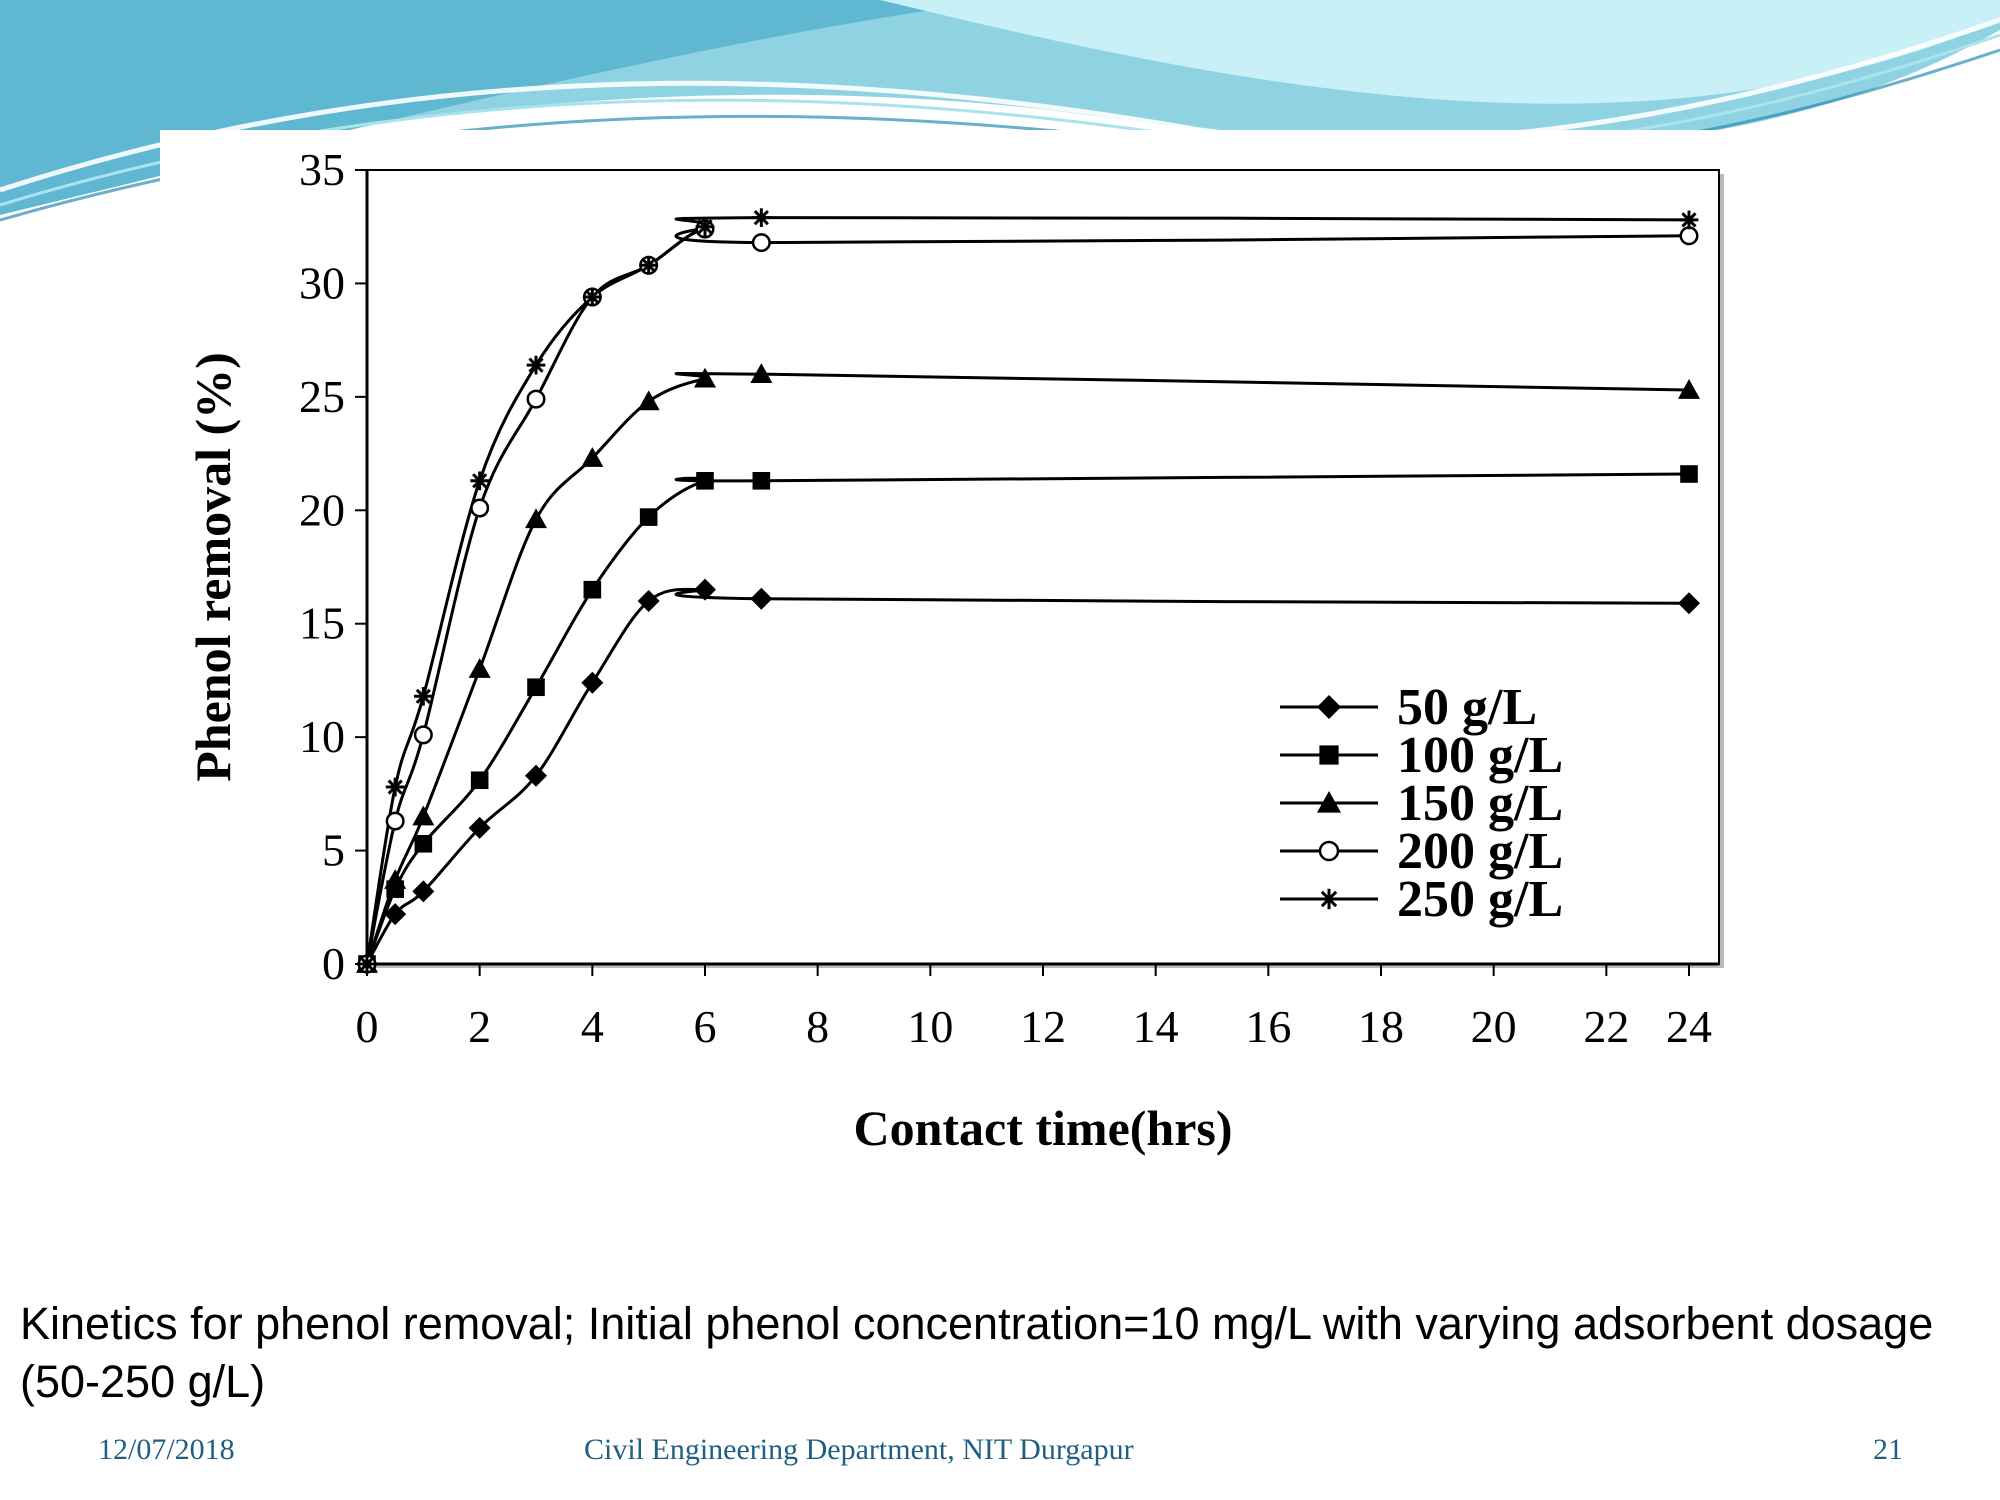  I want to click on x-tick-label: 22, so click(1606, 1026).